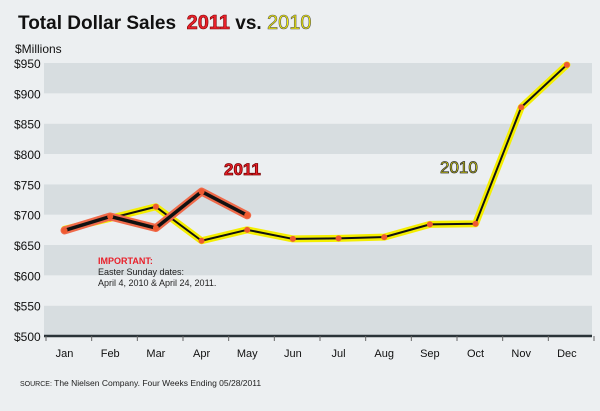  Describe the element at coordinates (201, 354) in the screenshot. I see `x-tick-label: Apr` at that location.